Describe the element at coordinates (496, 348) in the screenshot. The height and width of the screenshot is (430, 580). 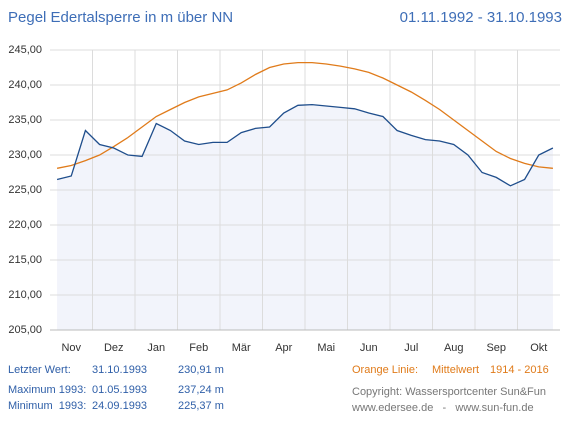
I see `x-tick-label: Sep` at that location.